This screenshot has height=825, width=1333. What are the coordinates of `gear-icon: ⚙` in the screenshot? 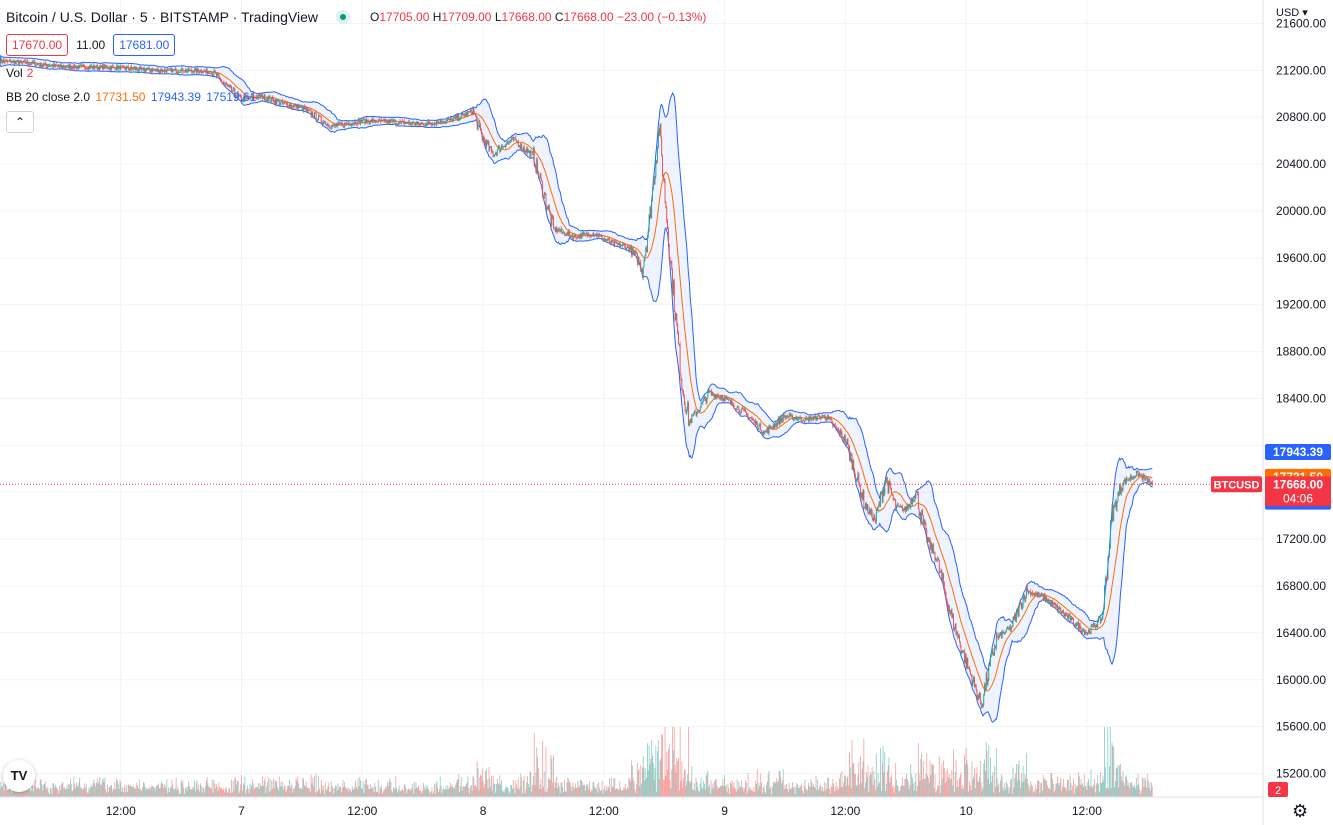 It's located at (1300, 811).